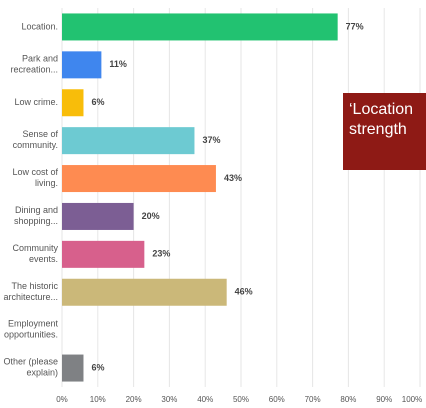 The height and width of the screenshot is (408, 426). Describe the element at coordinates (355, 26) in the screenshot. I see `value-label: 77%` at that location.